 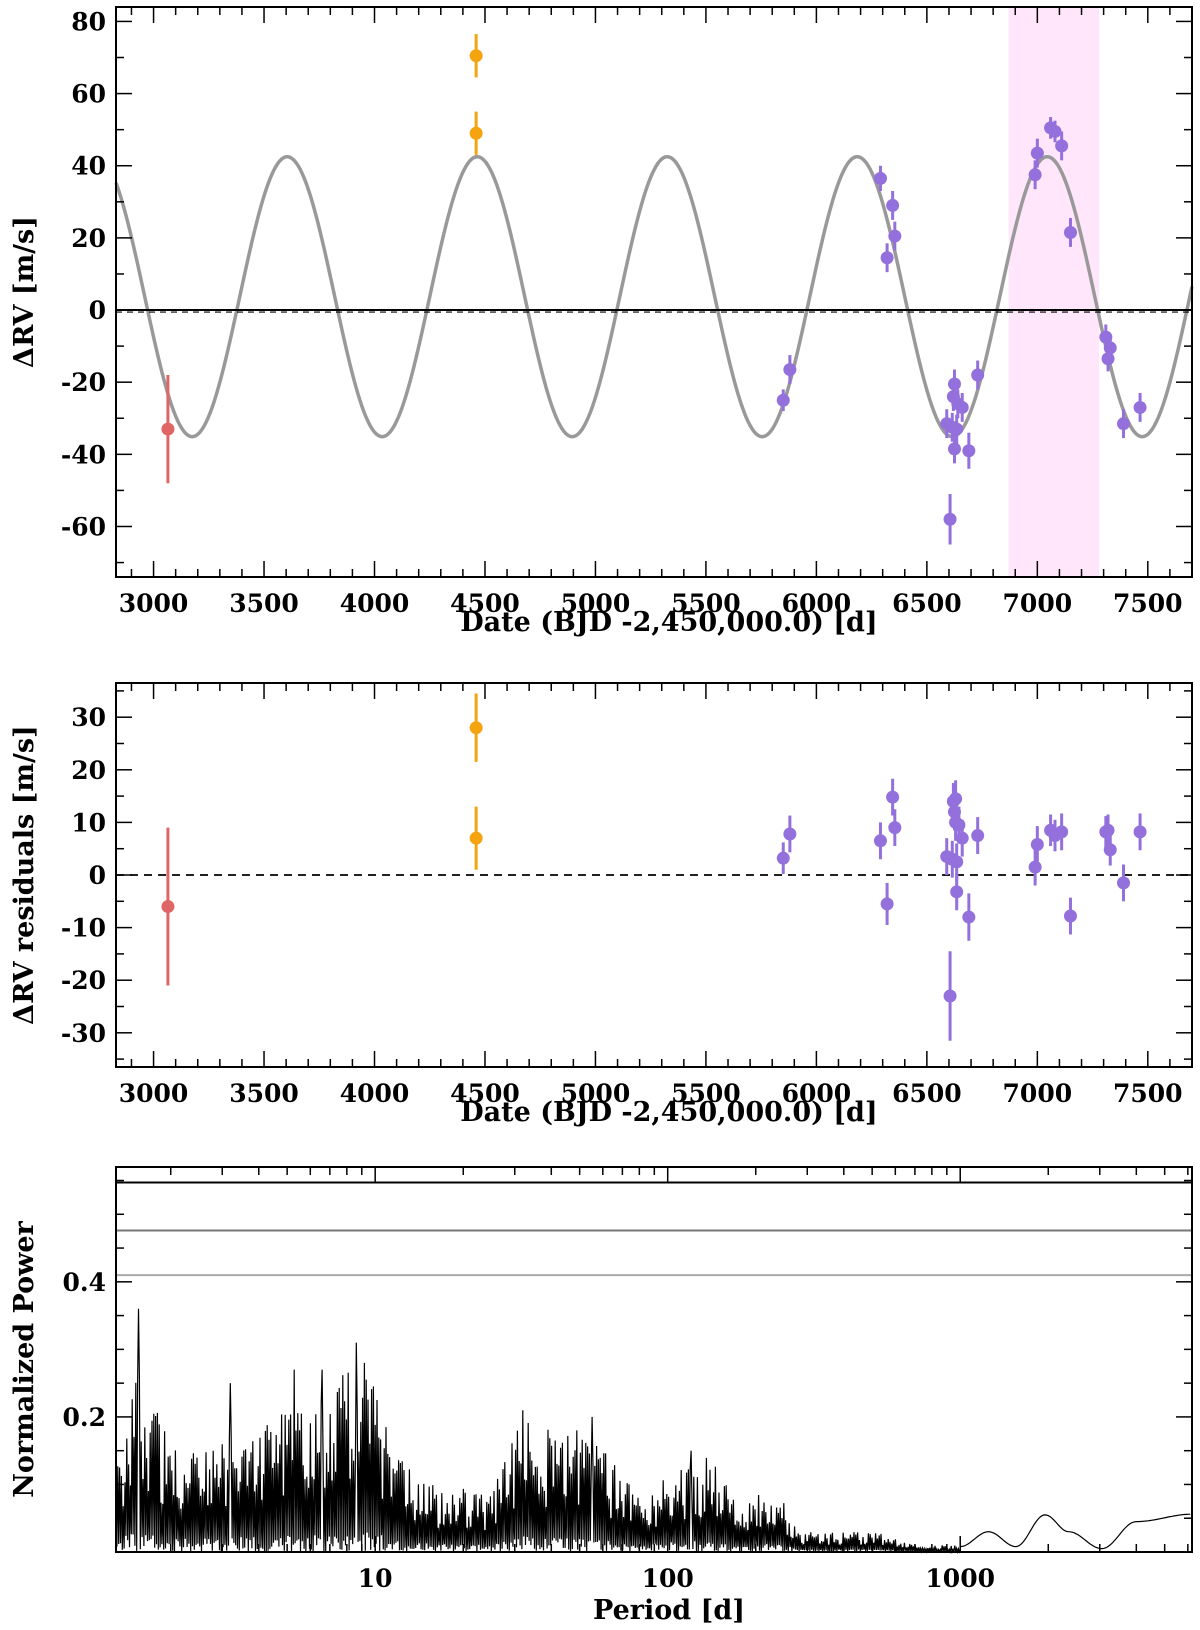 I want to click on y-axis-title: ΔRV residuals [m/s], so click(x=24, y=875).